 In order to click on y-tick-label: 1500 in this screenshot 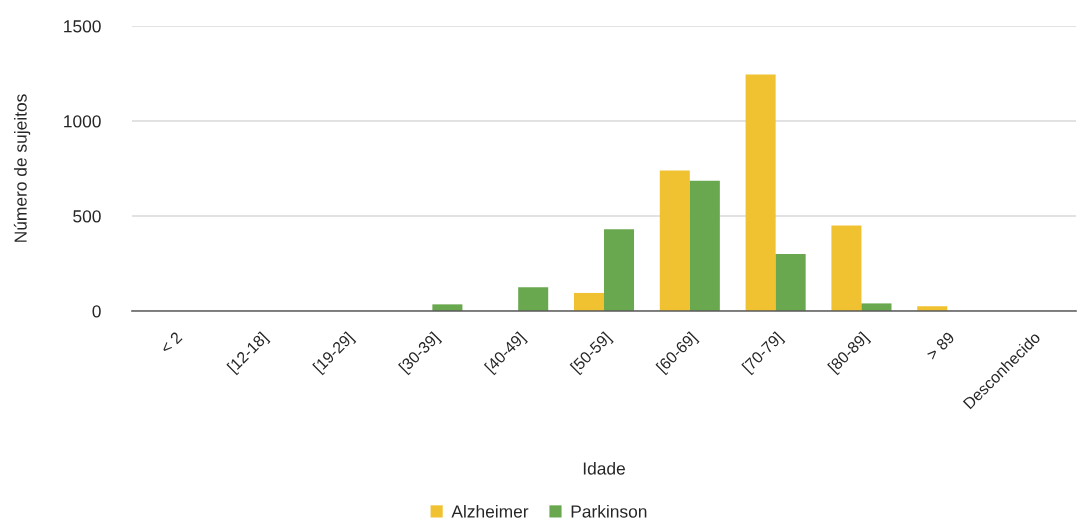, I will do `click(82, 26)`.